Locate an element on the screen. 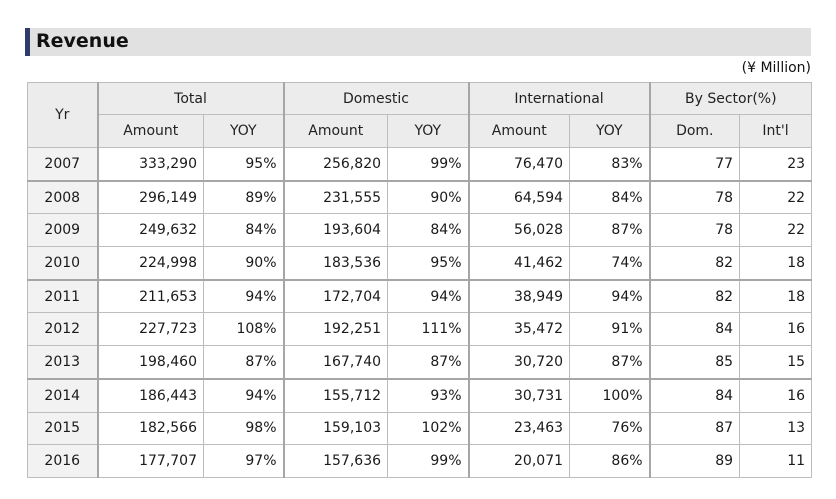 This screenshot has width=836, height=499. cell-domestic-yoy: 95% is located at coordinates (428, 263).